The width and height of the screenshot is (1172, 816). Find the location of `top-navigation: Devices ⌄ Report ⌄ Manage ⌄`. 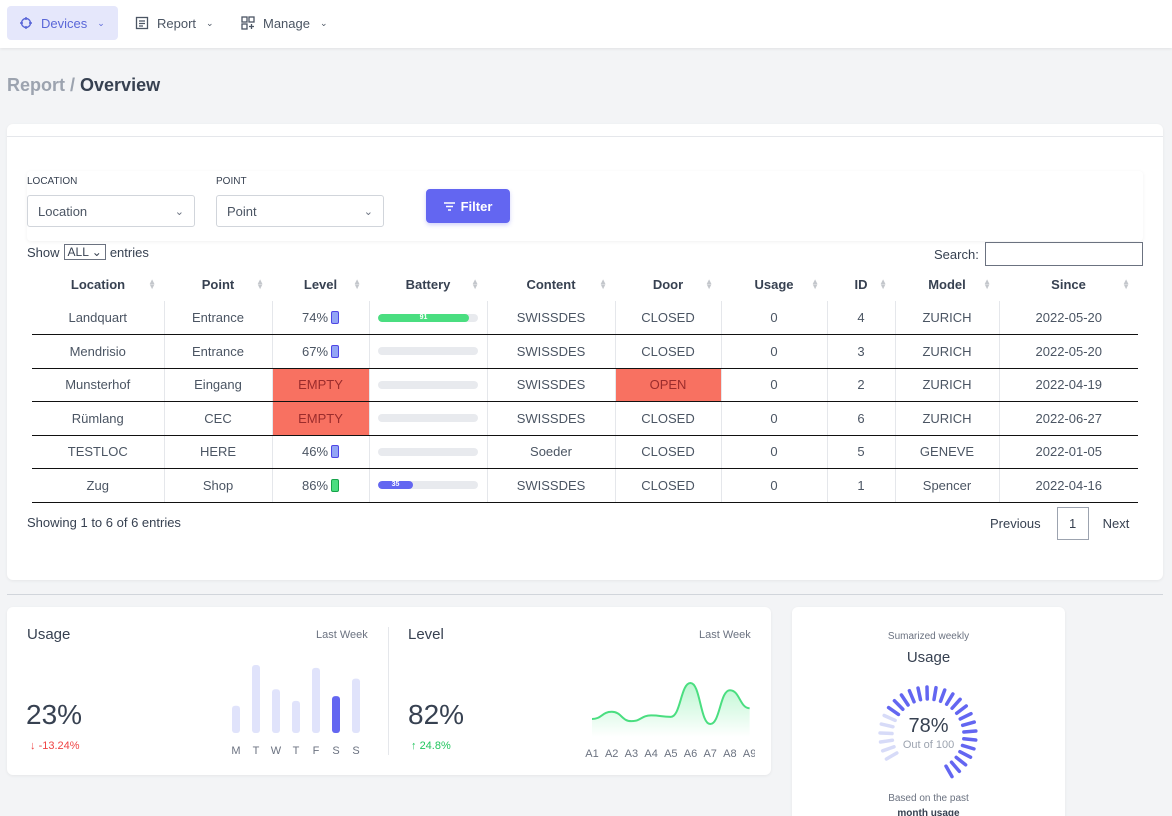

top-navigation: Devices ⌄ Report ⌄ Manage ⌄ is located at coordinates (586, 24).